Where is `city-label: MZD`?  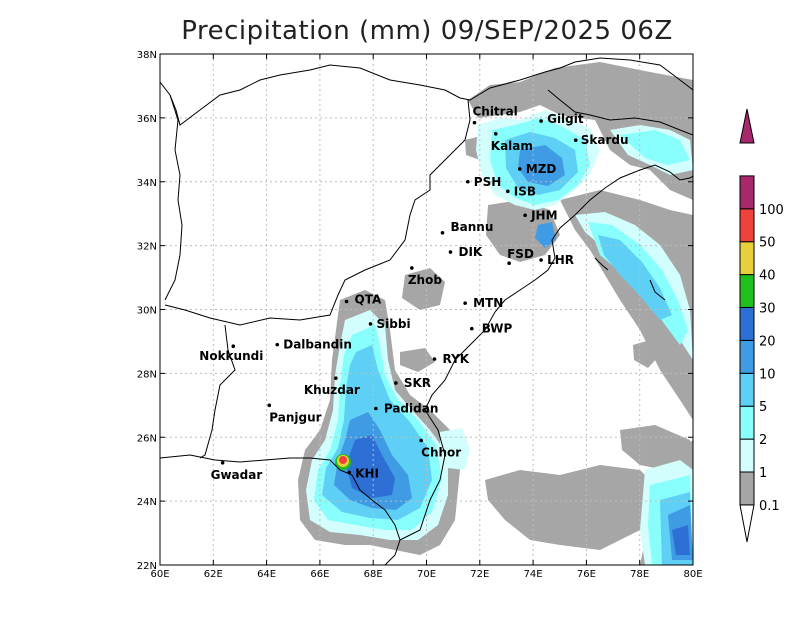 city-label: MZD is located at coordinates (541, 169).